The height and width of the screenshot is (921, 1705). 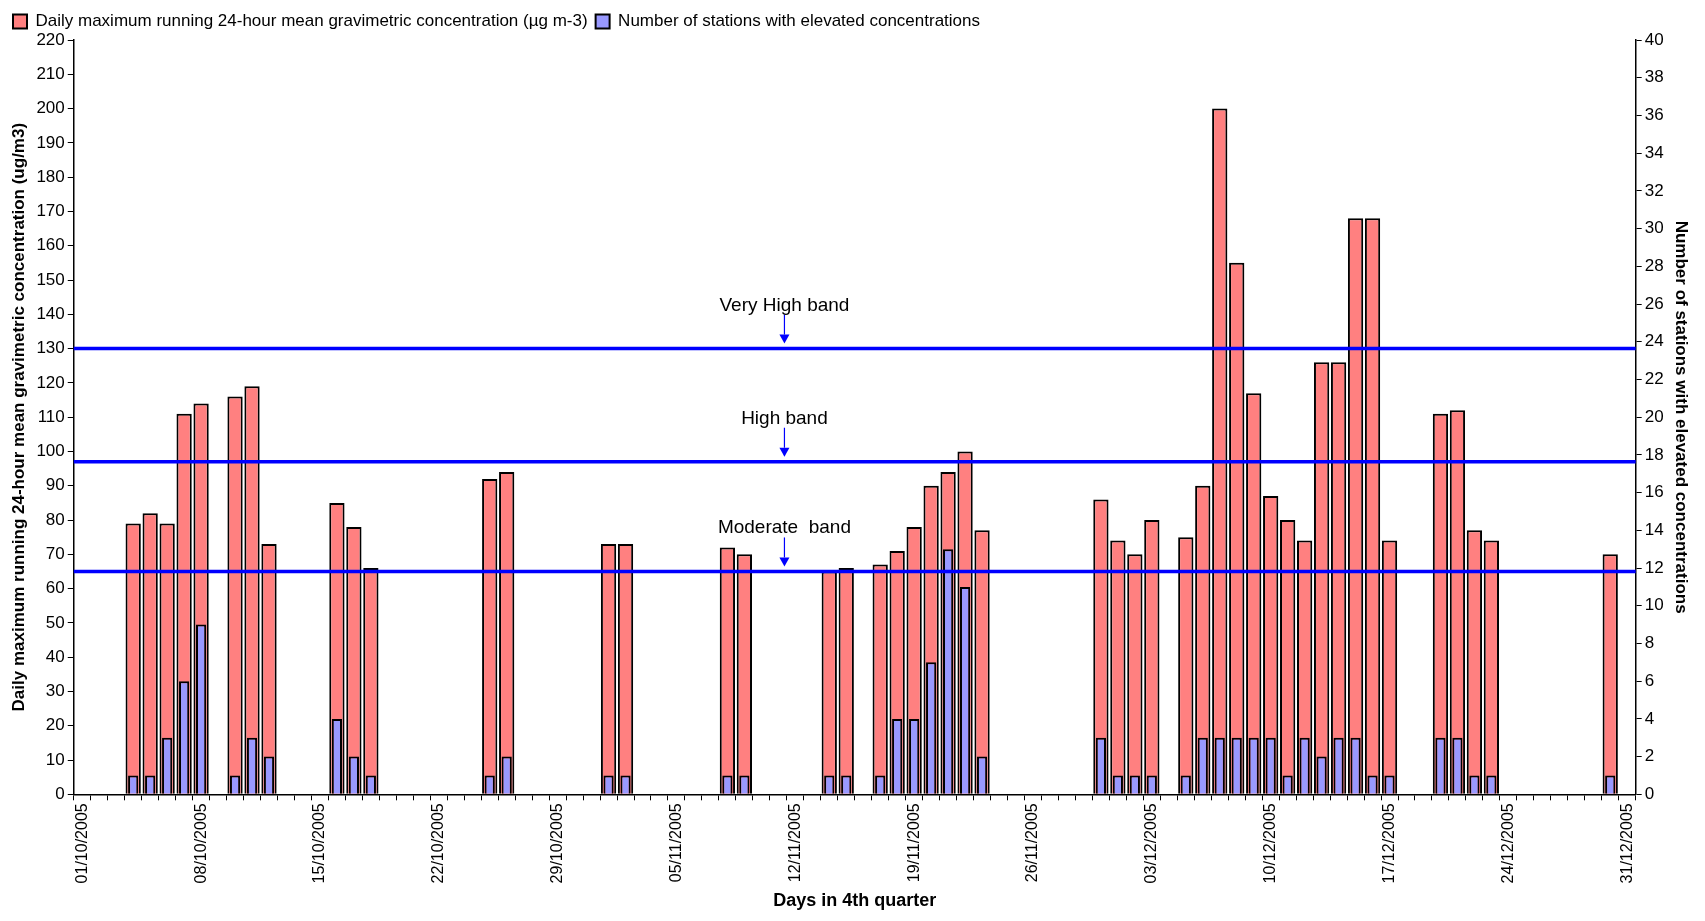 What do you see at coordinates (1270, 843) in the screenshot?
I see `x-tick-label: 10/12/2005` at bounding box center [1270, 843].